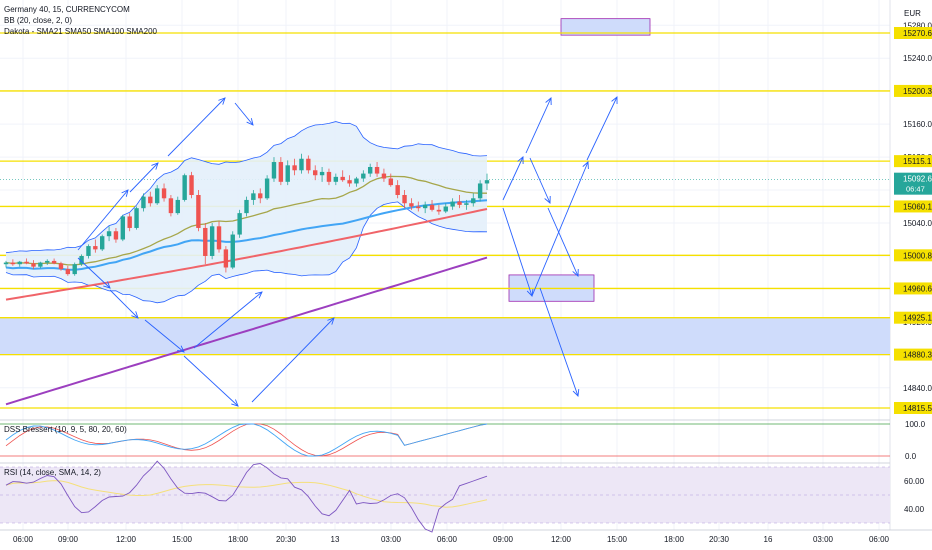  I want to click on rsi-legend: RSI (14, close, SMA, 14, 2), so click(52, 472).